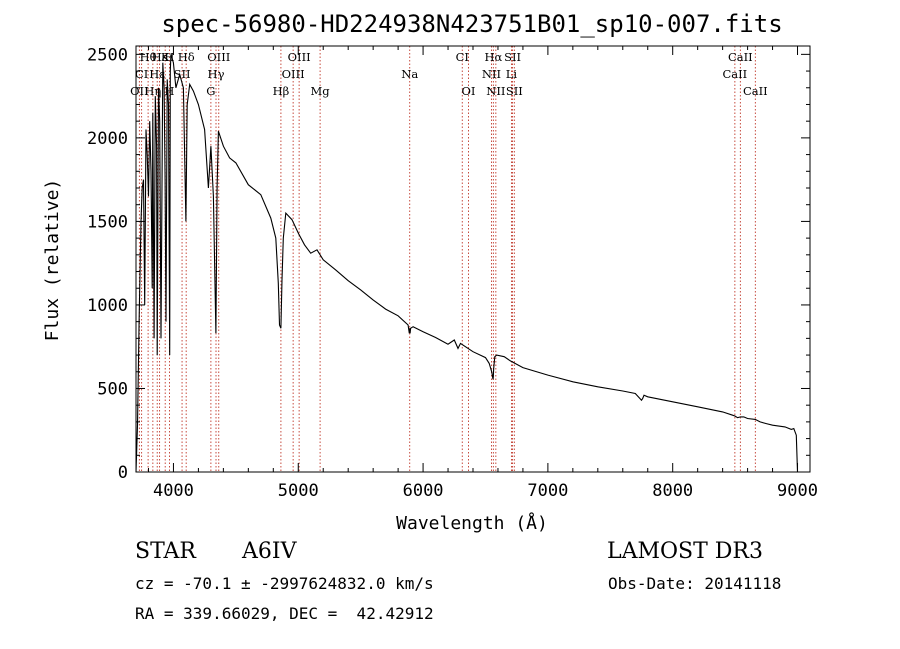 The width and height of the screenshot is (900, 649). Describe the element at coordinates (152, 91) in the screenshot. I see `line-label: Hη` at that location.